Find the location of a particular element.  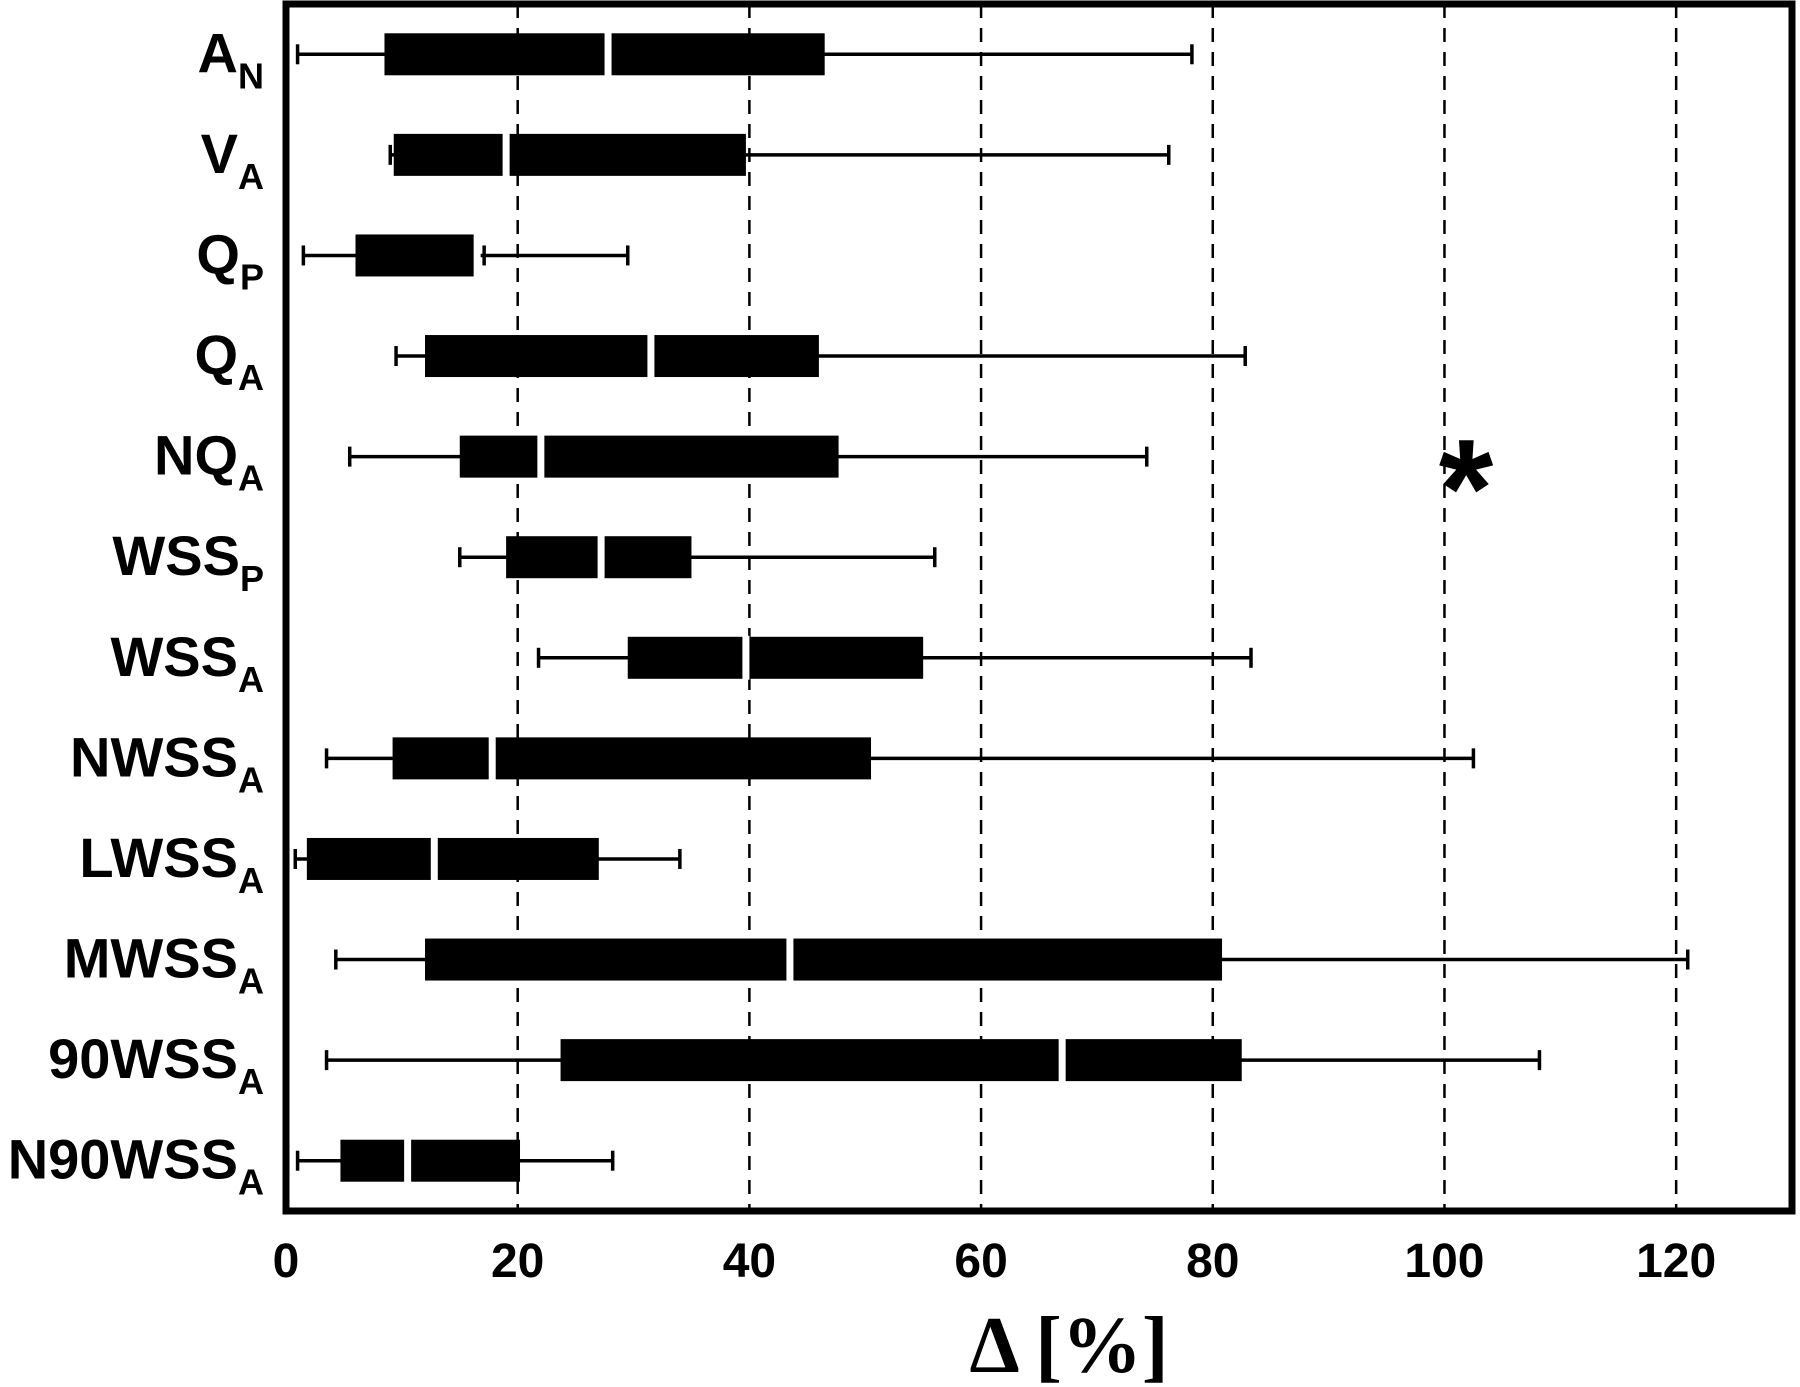

category-label-base: N90WSS is located at coordinates (123, 1159).